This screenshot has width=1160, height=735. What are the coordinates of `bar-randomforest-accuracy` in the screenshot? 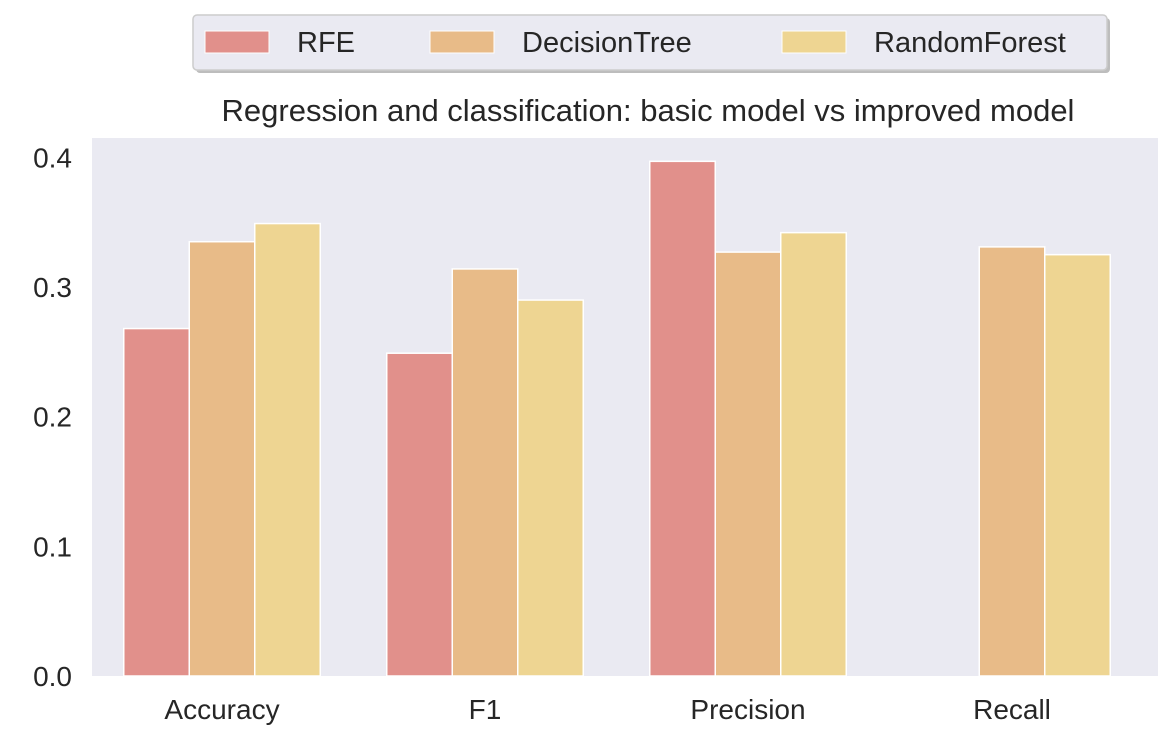 It's located at (287, 449).